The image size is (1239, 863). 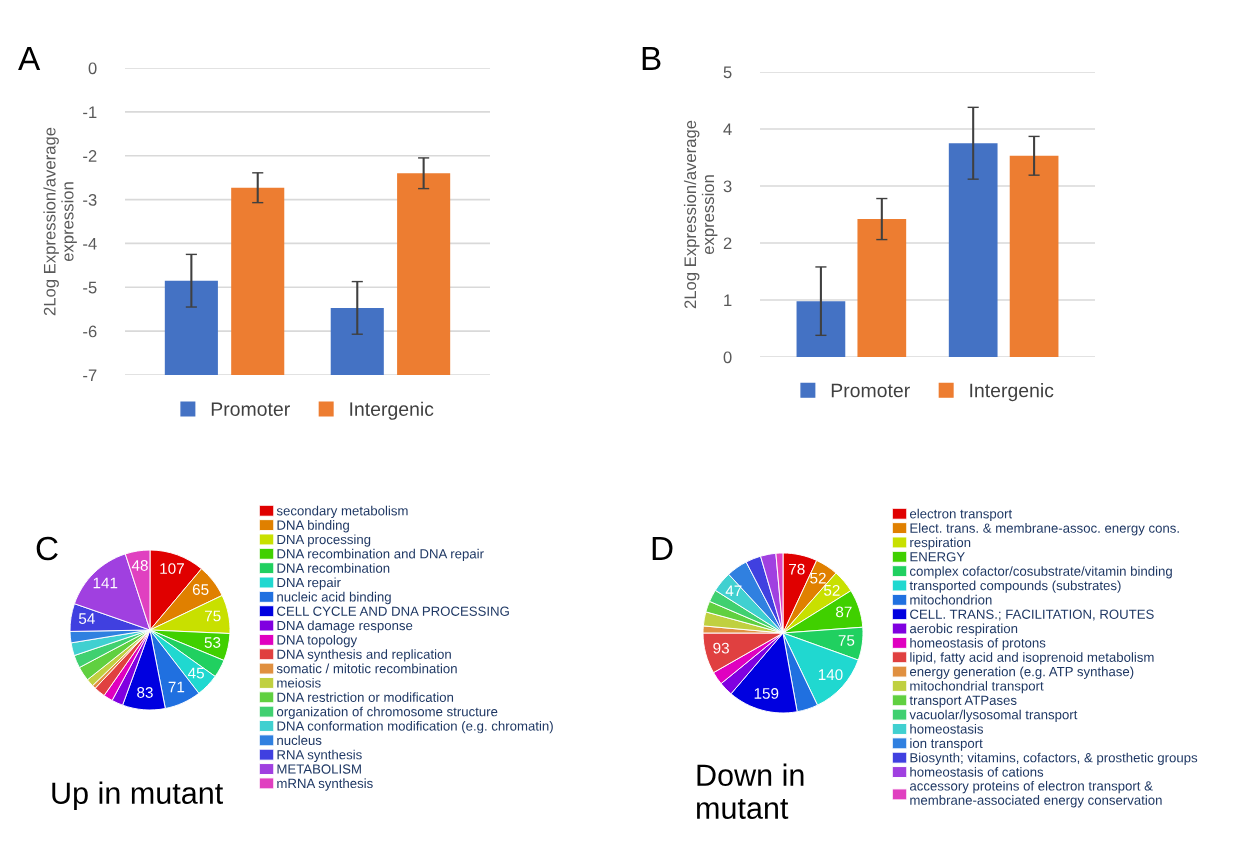 What do you see at coordinates (993, 715) in the screenshot?
I see `legend-label: vacuolar/lysosomal transport` at bounding box center [993, 715].